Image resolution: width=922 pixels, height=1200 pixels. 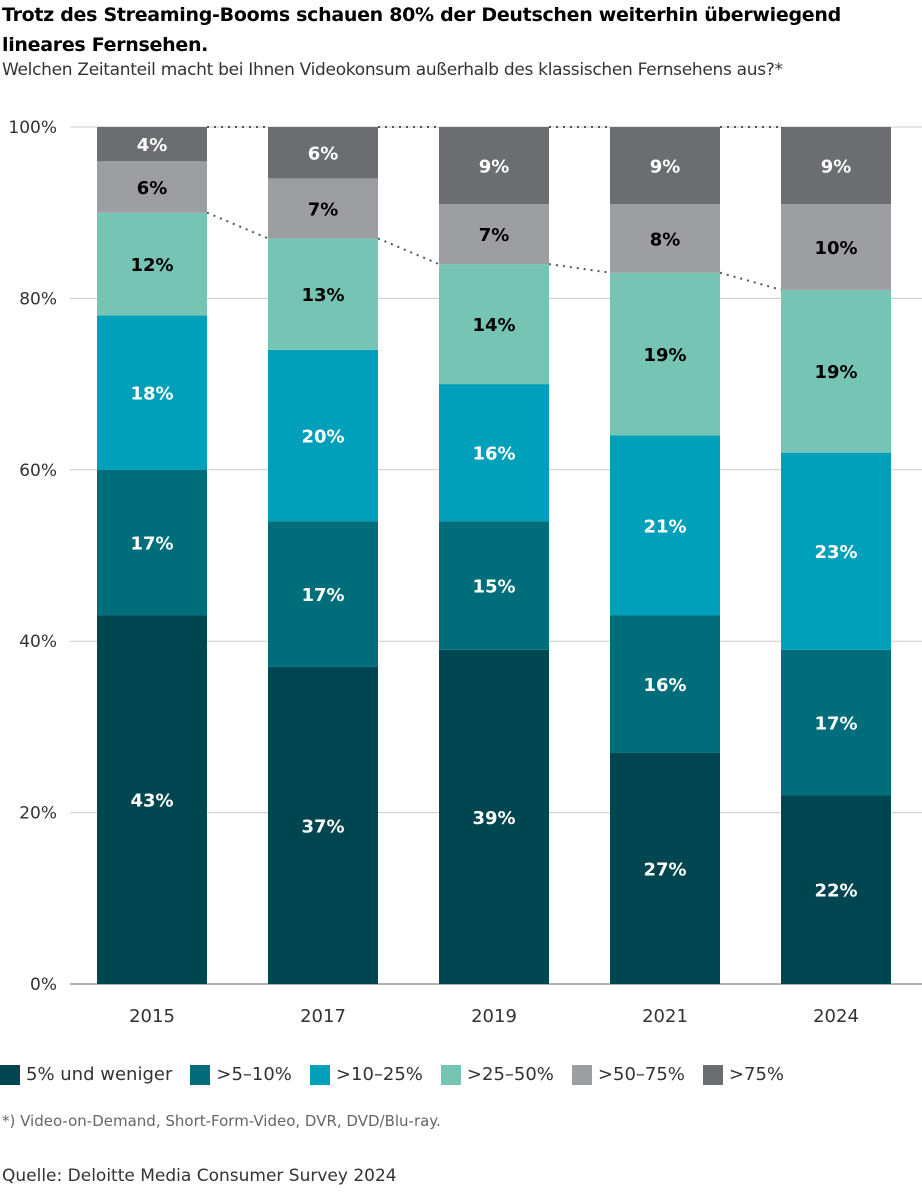 I want to click on legend-label: >25–50%, so click(x=510, y=1074).